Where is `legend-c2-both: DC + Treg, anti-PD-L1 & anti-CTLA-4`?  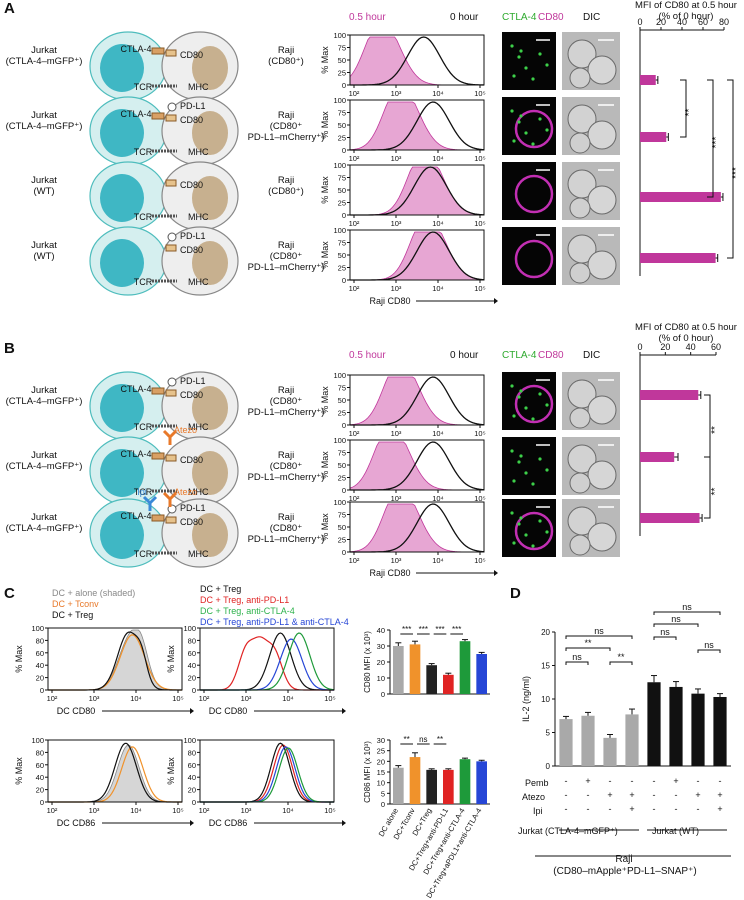
legend-c2-both: DC + Treg, anti-PD-L1 & anti-CTLA-4 is located at coordinates (274, 622).